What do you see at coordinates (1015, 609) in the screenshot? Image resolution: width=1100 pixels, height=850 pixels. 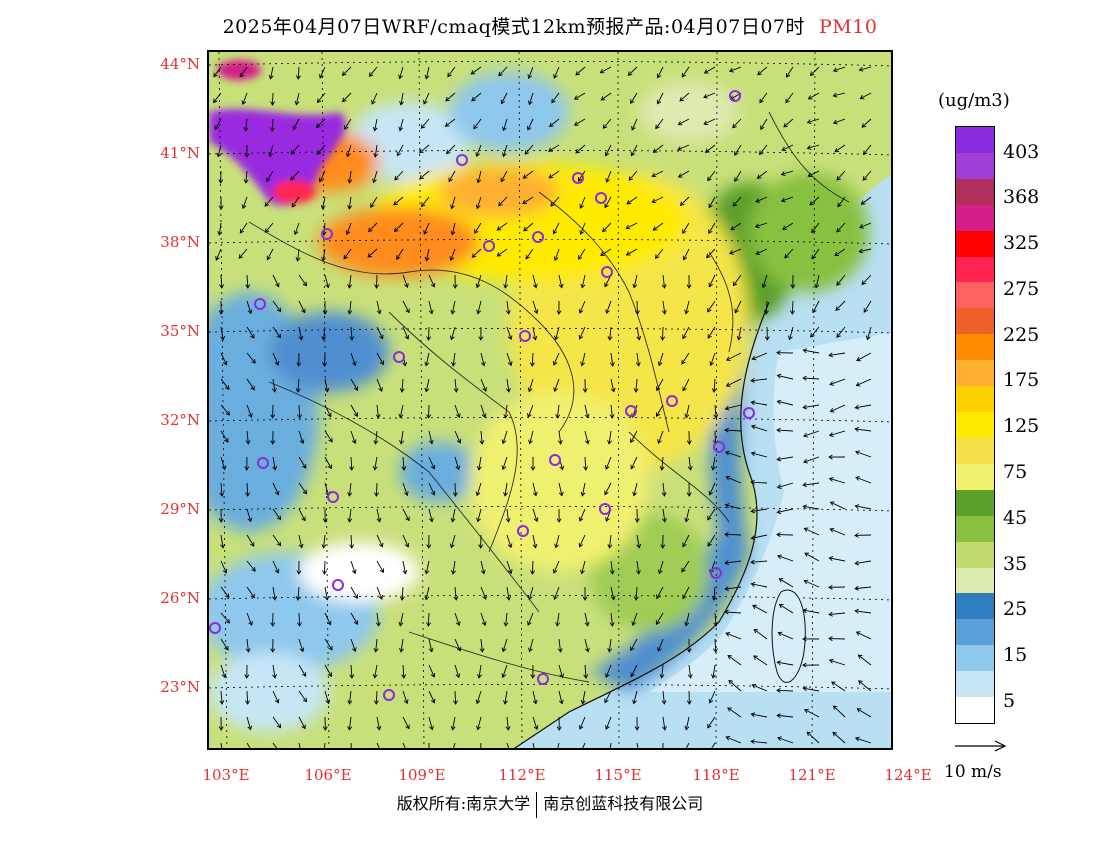 I see `colorbar-label-25: 25` at bounding box center [1015, 609].